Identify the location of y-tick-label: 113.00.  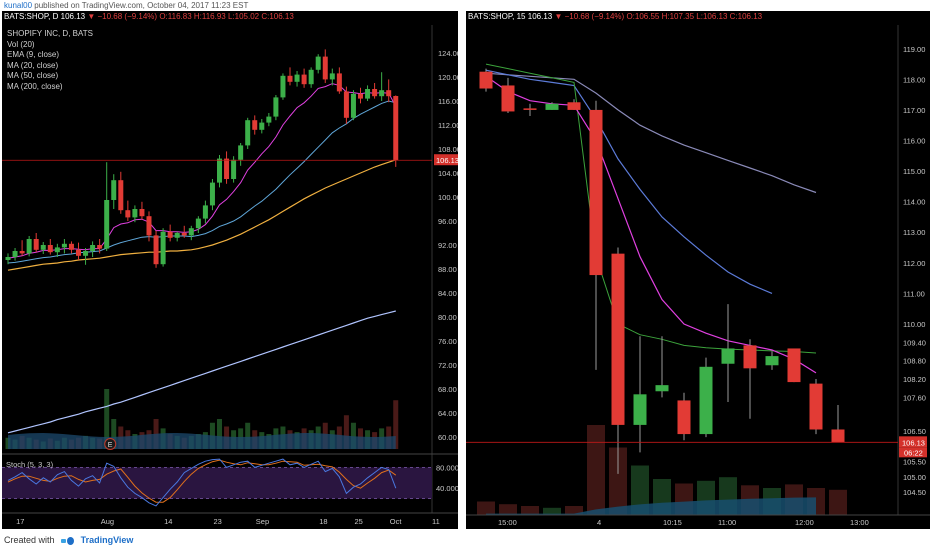
(914, 232).